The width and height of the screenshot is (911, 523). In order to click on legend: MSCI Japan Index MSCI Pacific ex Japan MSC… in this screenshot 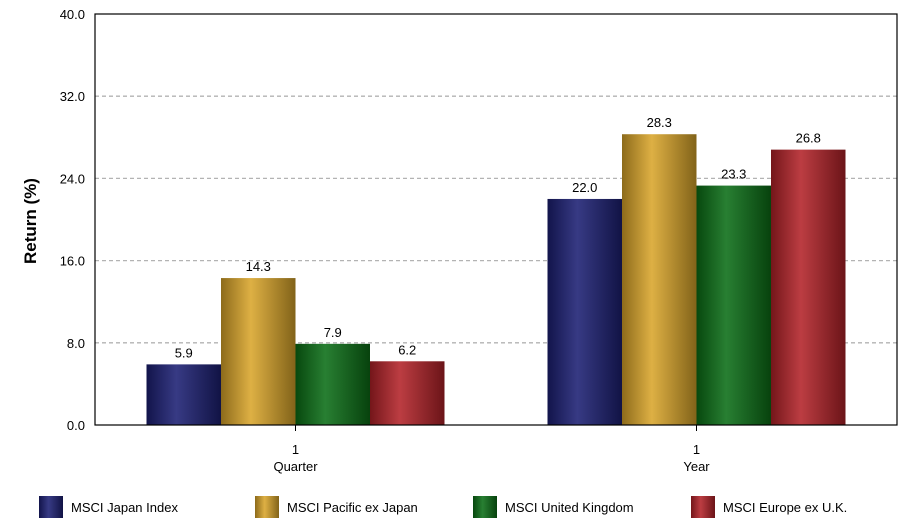, I will do `click(443, 507)`.